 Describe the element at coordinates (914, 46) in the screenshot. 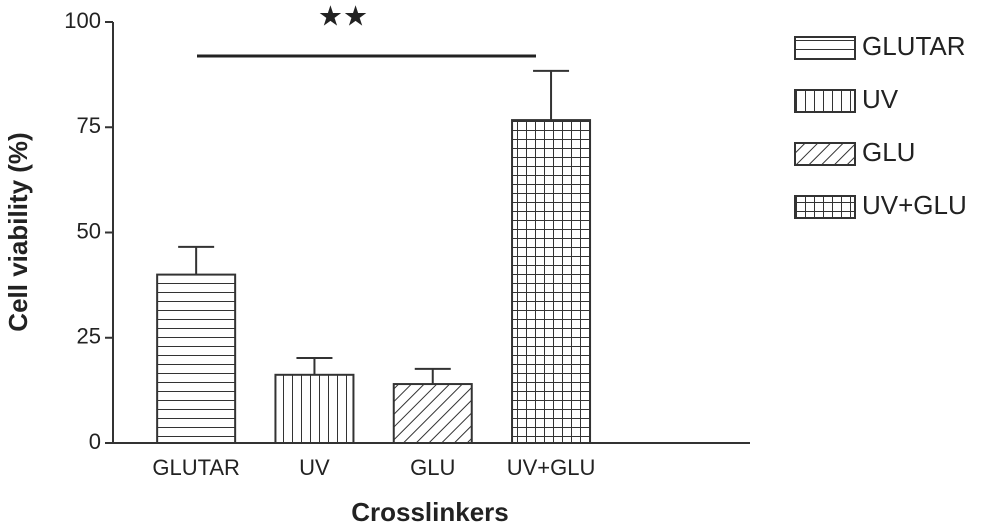

I see `legend-label: GLUTAR` at that location.